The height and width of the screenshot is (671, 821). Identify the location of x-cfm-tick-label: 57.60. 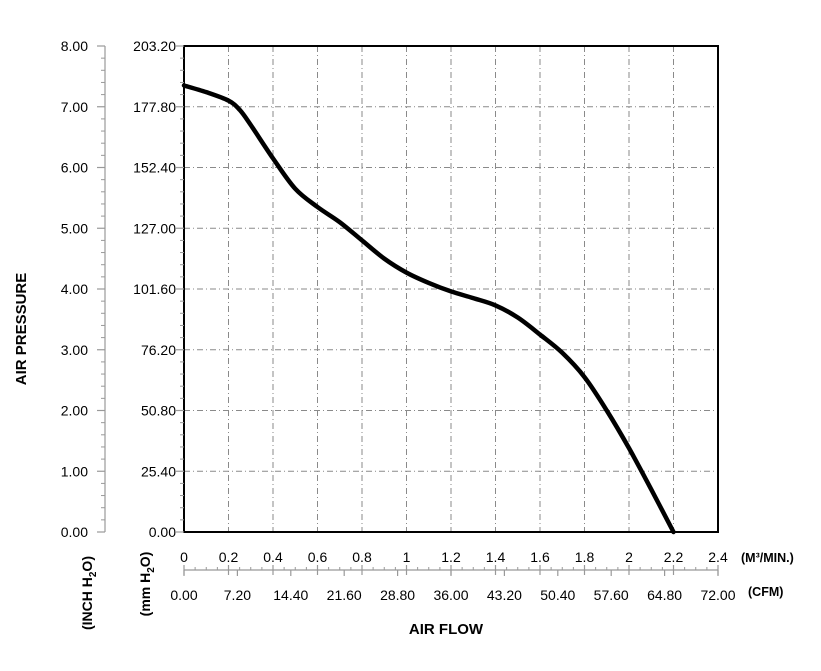
(611, 595).